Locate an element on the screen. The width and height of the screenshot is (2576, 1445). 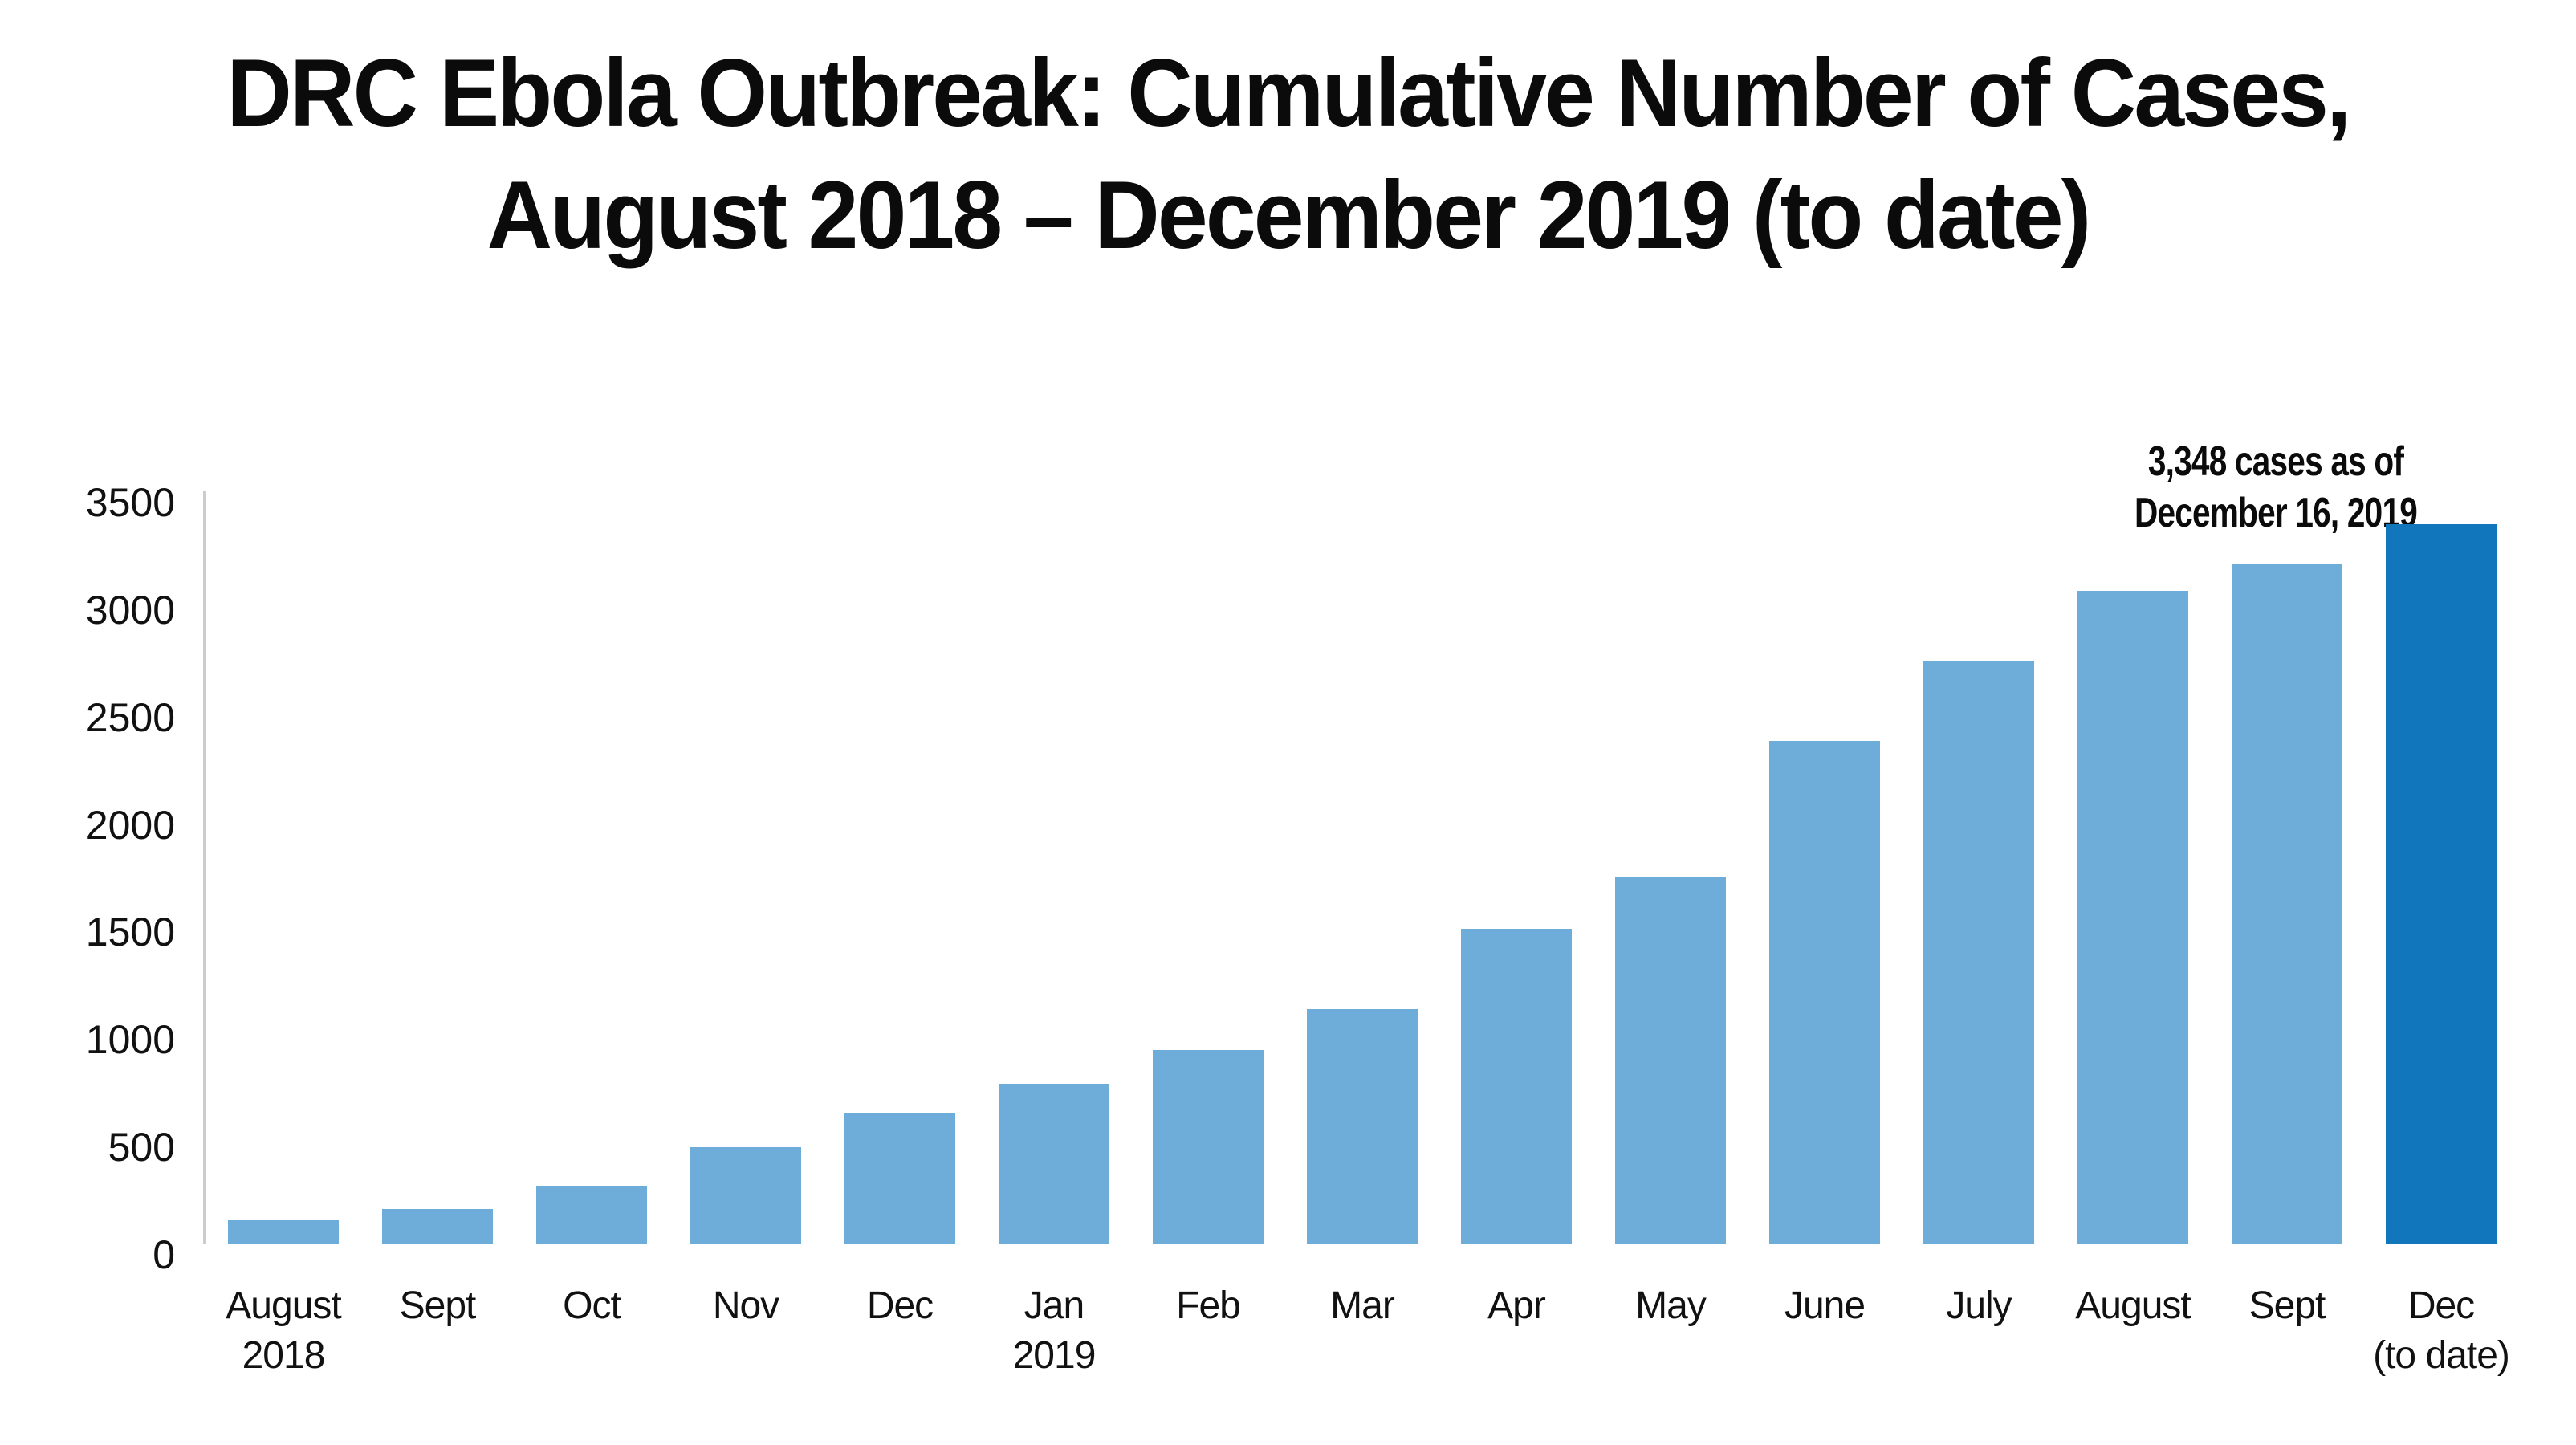
x-axis-label-line: 2019 is located at coordinates (1054, 1355).